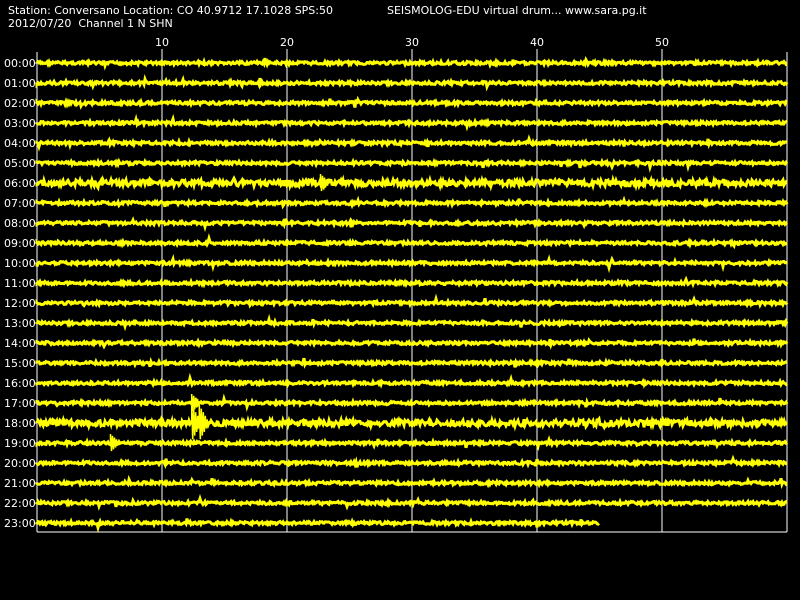 This screenshot has width=800, height=600. I want to click on hour-label: 19:00, so click(20, 443).